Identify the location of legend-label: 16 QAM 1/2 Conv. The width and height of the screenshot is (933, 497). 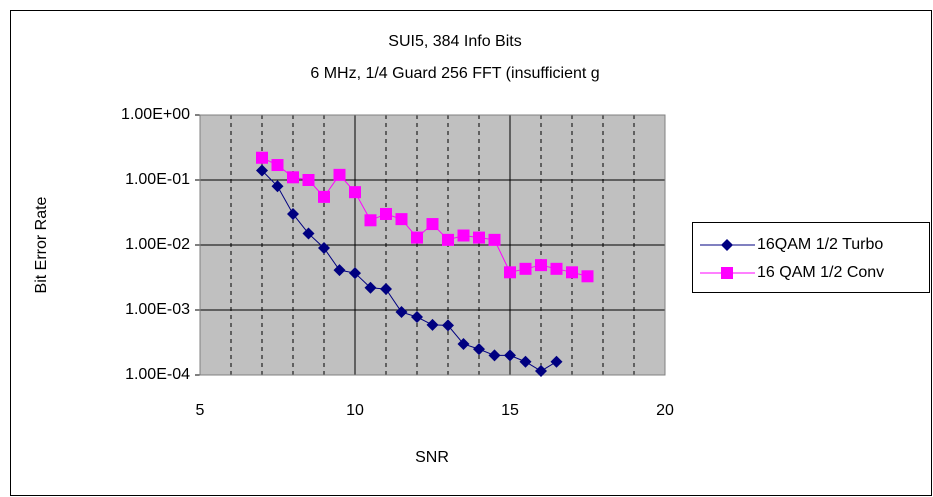
(820, 272).